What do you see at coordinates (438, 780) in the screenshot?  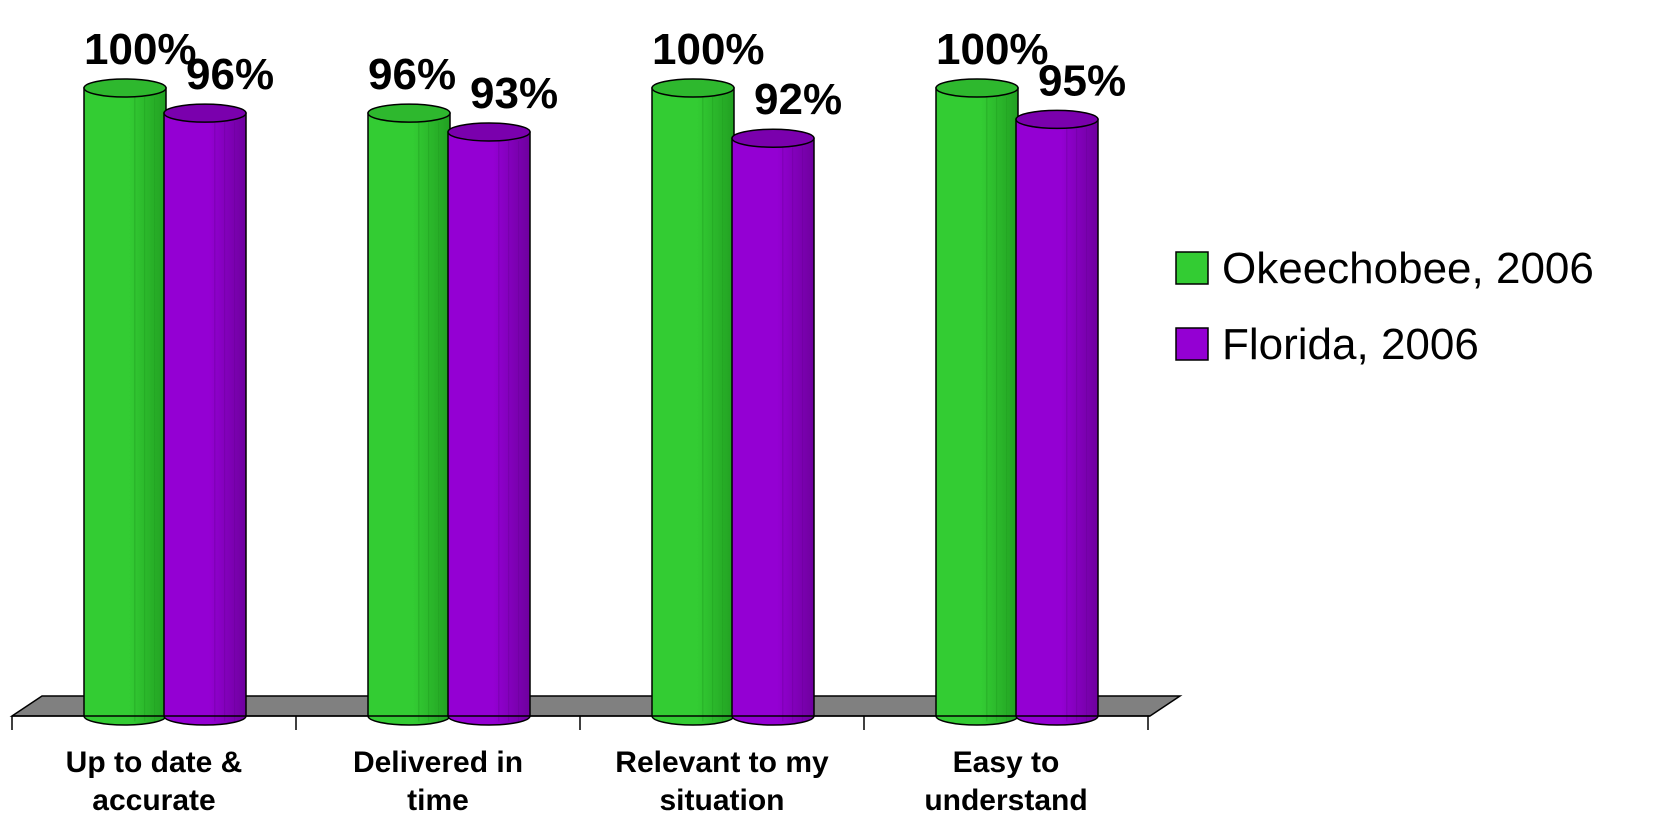 I see `x-tick-label: Delivered in time` at bounding box center [438, 780].